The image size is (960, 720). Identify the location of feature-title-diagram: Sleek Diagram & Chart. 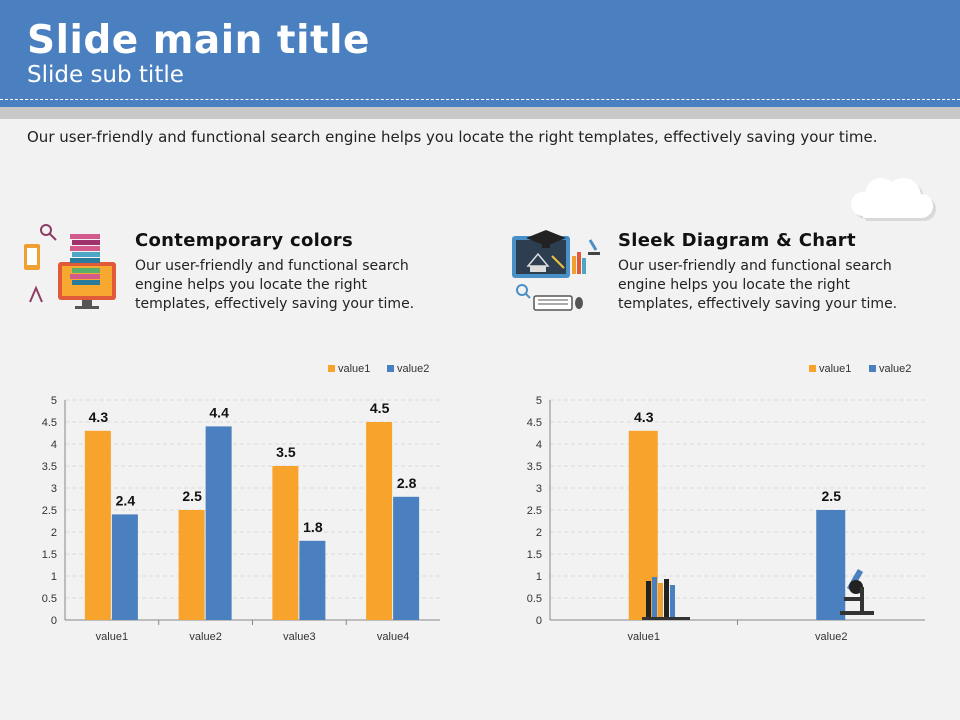
(737, 240).